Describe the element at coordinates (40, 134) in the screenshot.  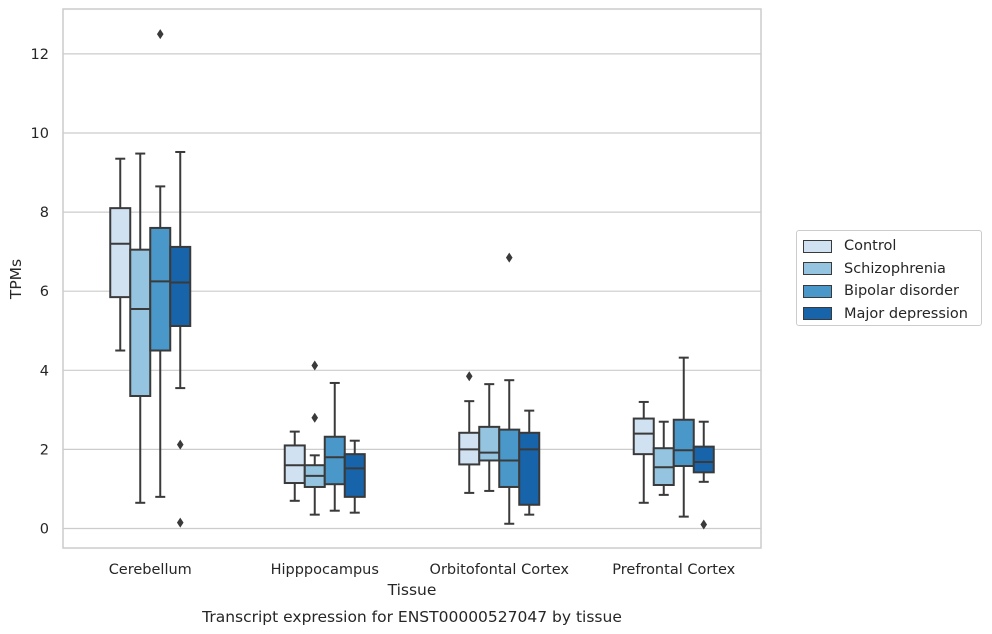
I see `y-tick-label: 10` at that location.